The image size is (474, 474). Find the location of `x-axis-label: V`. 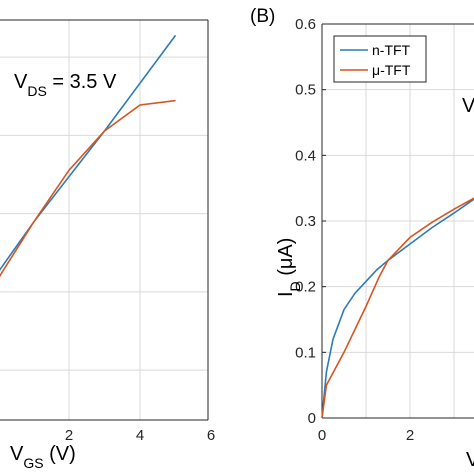

x-axis-label: V is located at coordinates (470, 460).